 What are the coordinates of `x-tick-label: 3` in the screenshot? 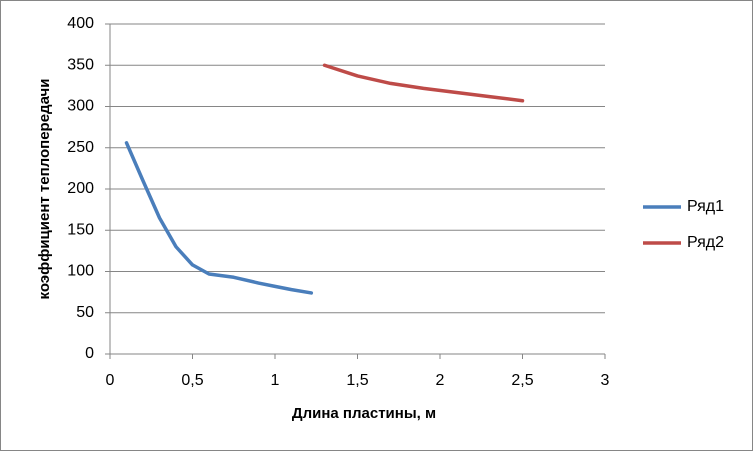 It's located at (605, 380).